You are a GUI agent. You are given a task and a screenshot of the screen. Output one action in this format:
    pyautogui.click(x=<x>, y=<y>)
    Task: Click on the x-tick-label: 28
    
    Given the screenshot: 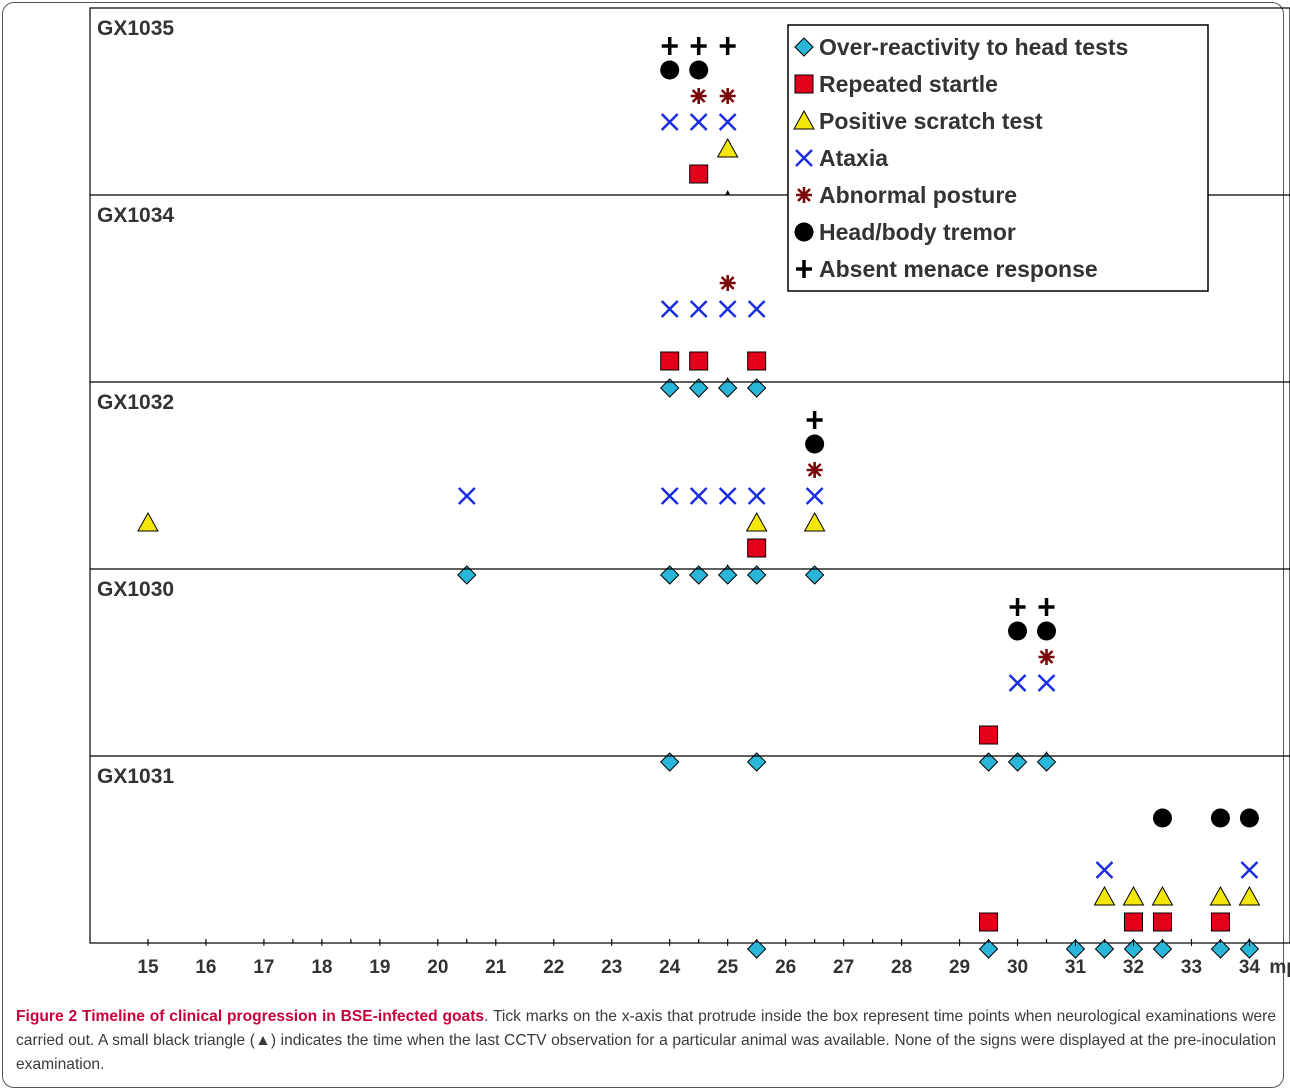 What is the action you would take?
    pyautogui.click(x=901, y=967)
    